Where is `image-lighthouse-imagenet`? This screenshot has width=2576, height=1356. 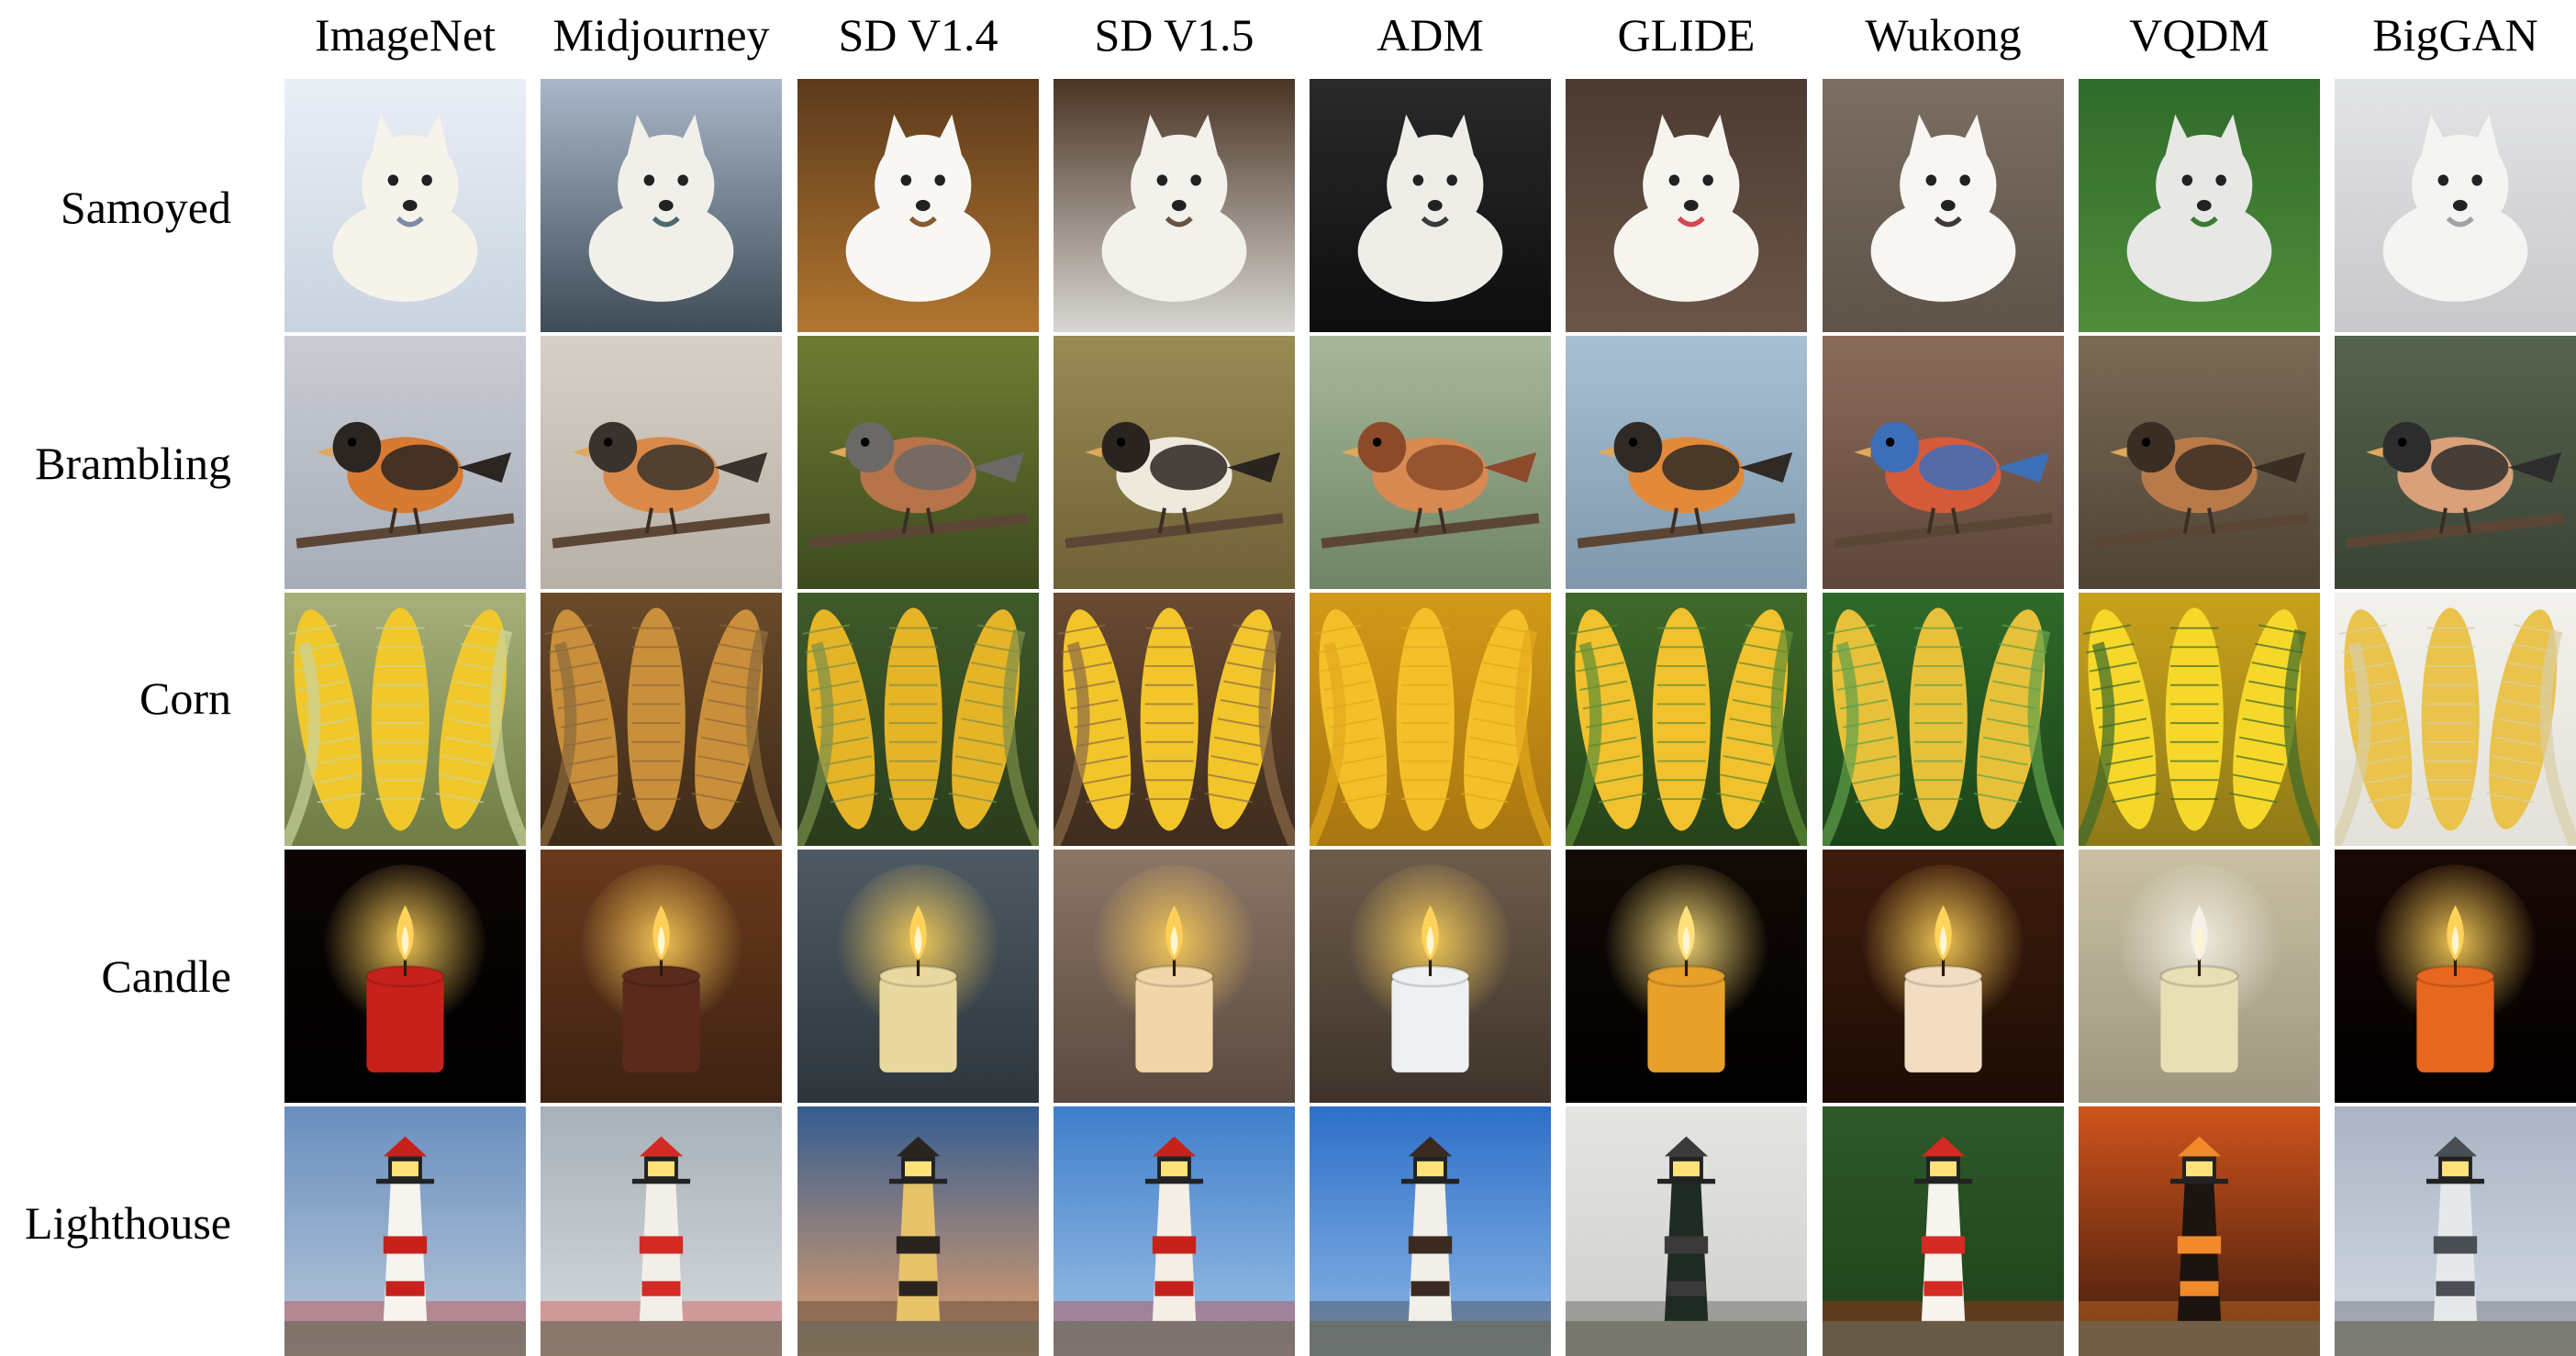 image-lighthouse-imagenet is located at coordinates (405, 1231).